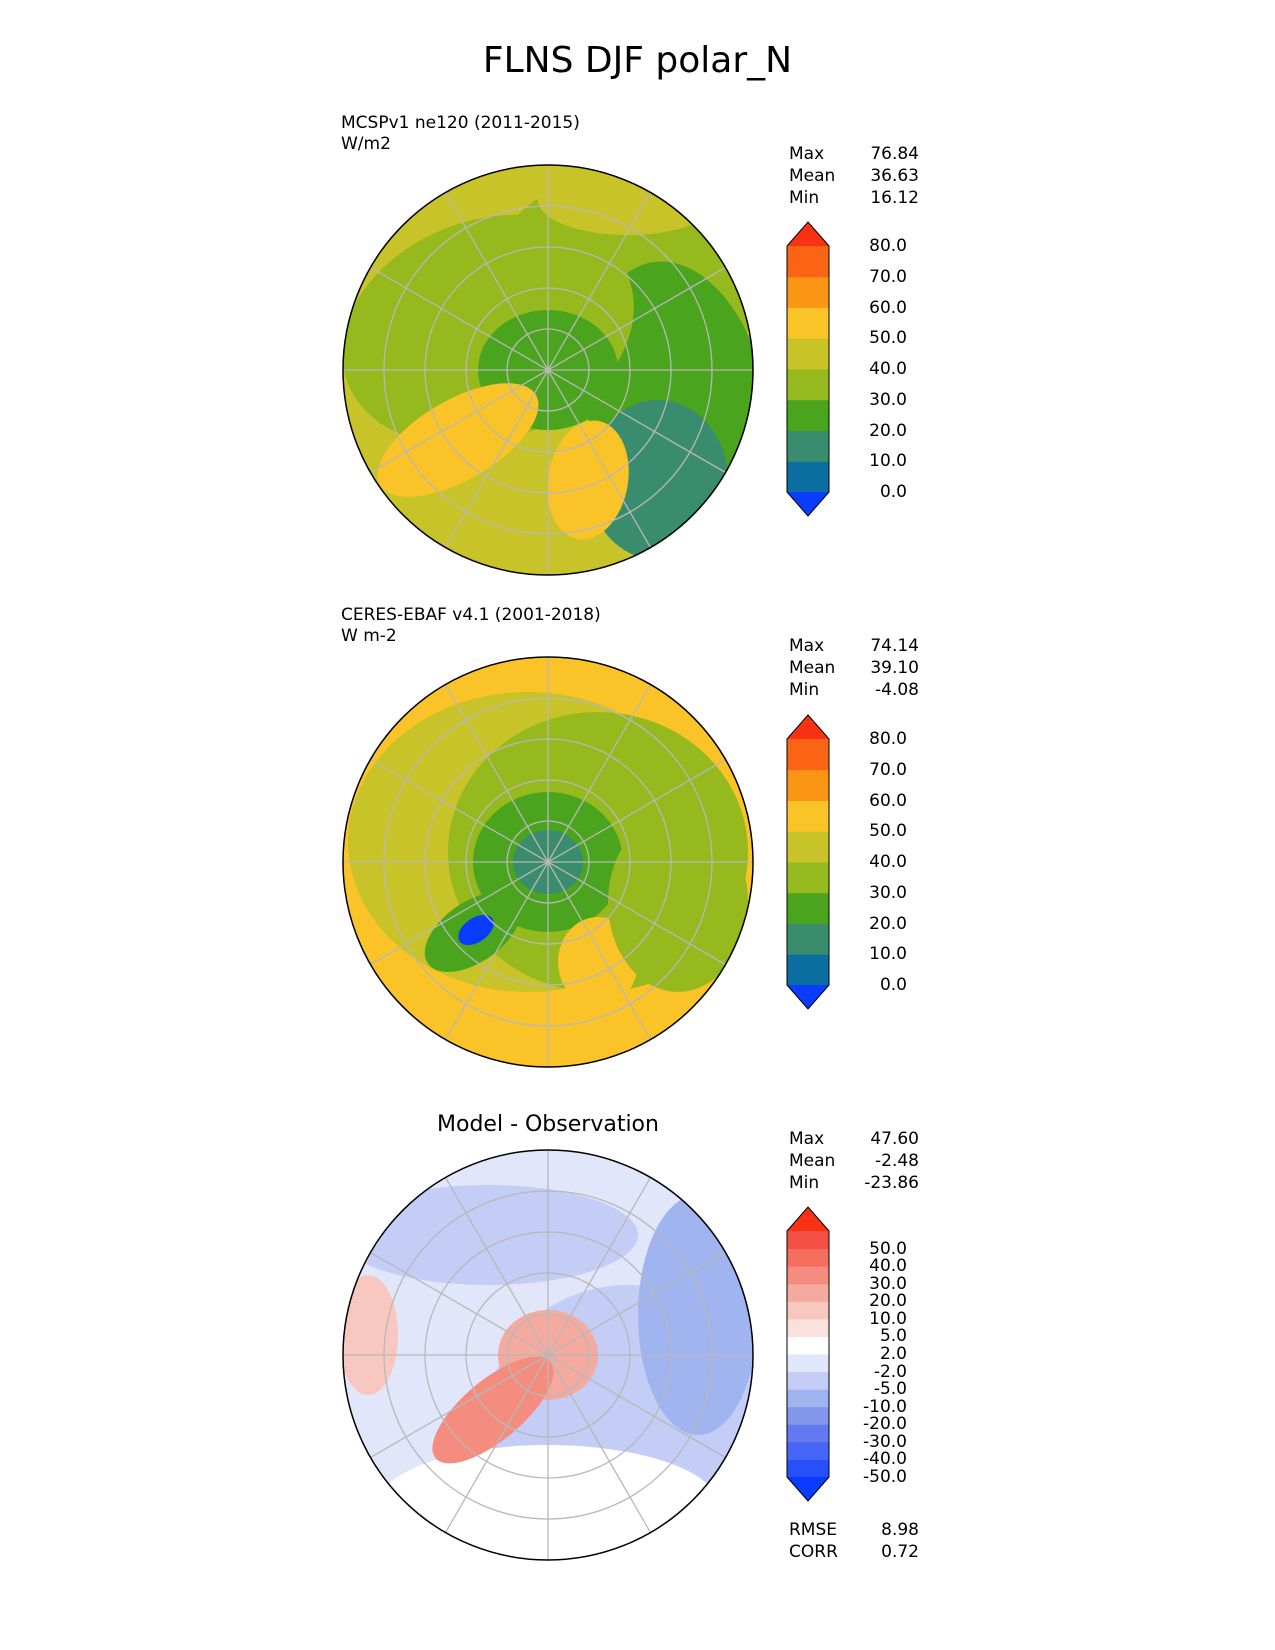  What do you see at coordinates (885, 1406) in the screenshot?
I see `colorbar-tick-label: -10.0` at bounding box center [885, 1406].